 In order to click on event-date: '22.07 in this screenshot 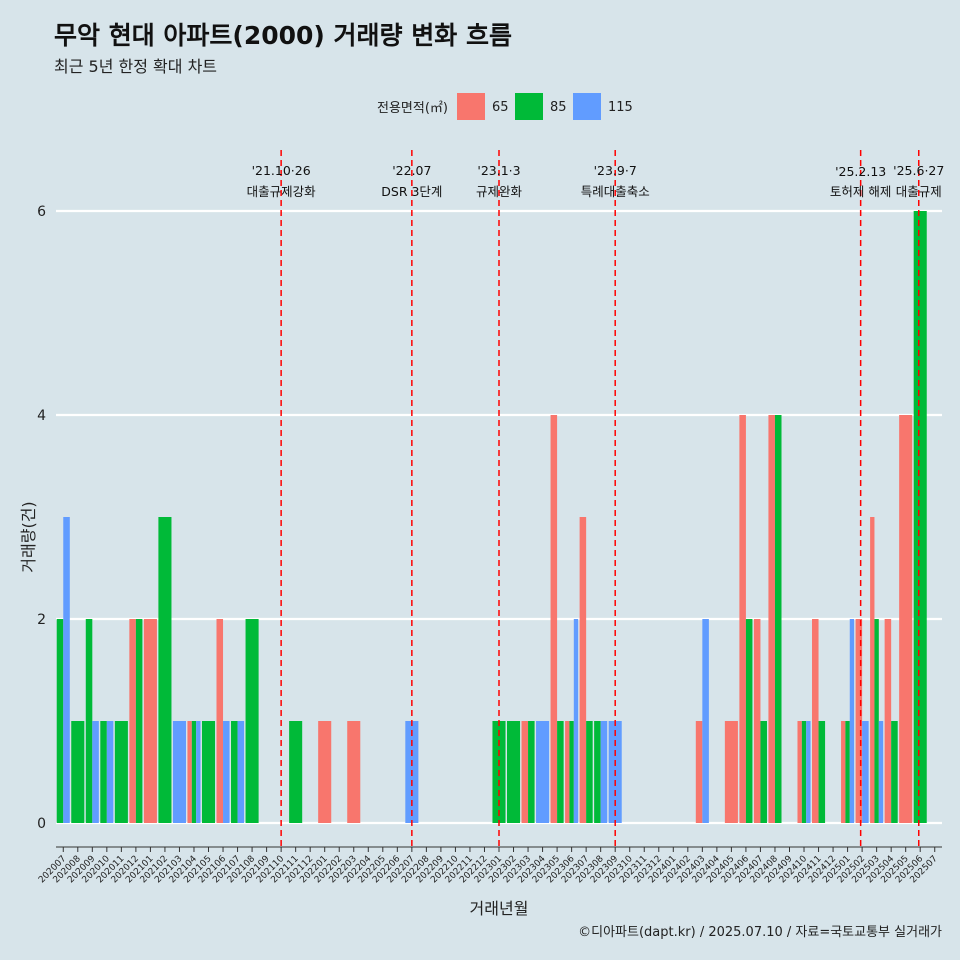, I will do `click(411, 170)`.